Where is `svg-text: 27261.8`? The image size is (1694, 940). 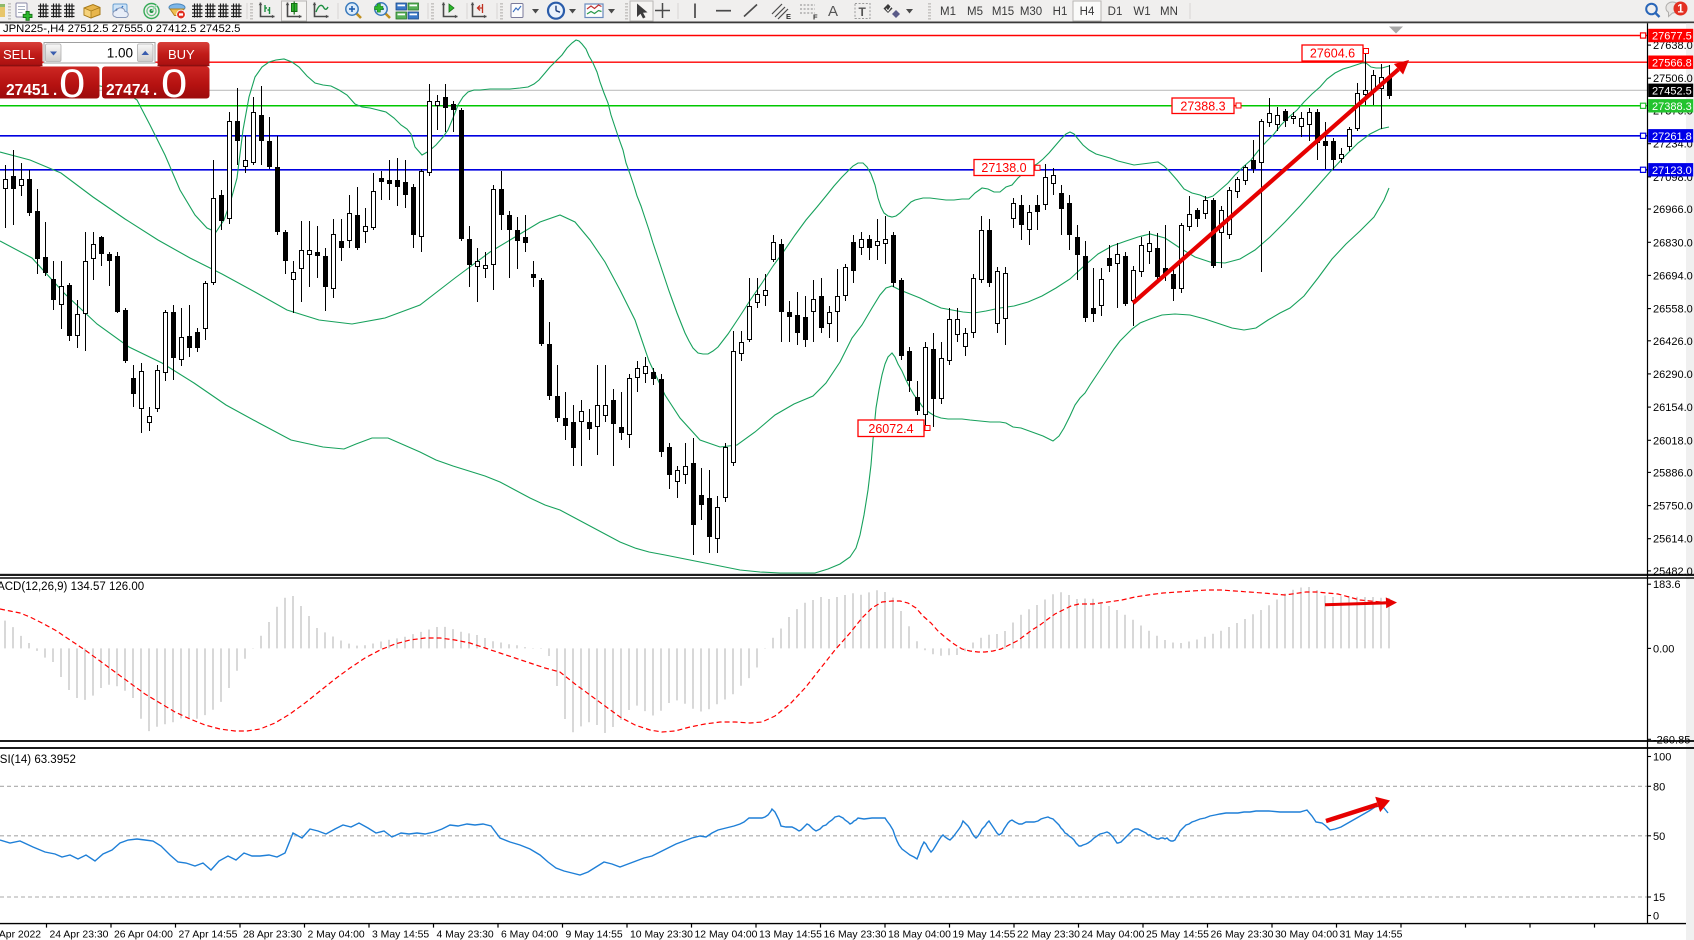
svg-text: 27261.8 is located at coordinates (1672, 137).